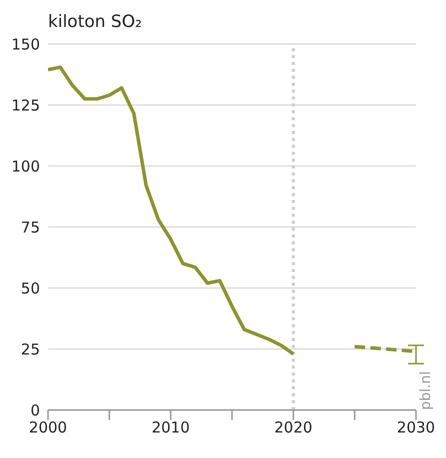 Image resolution: width=446 pixels, height=458 pixels. What do you see at coordinates (35, 410) in the screenshot?
I see `y-tick-label: 0` at bounding box center [35, 410].